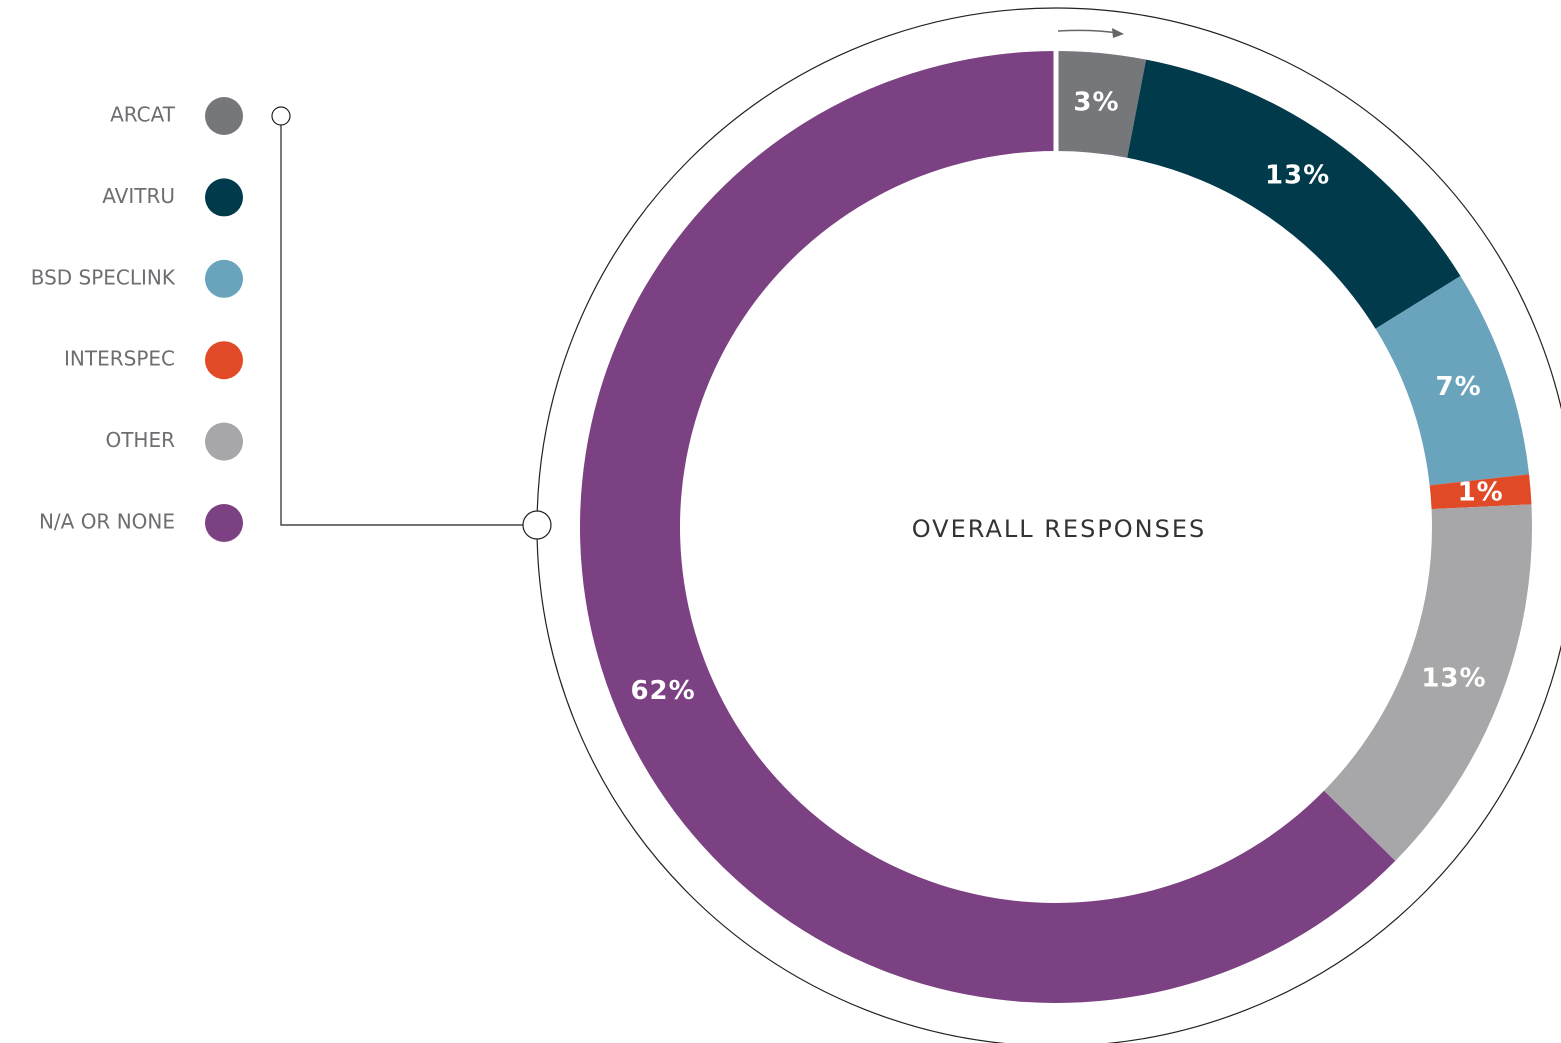  Describe the element at coordinates (119, 359) in the screenshot. I see `legend-label: INTERSPEC` at that location.